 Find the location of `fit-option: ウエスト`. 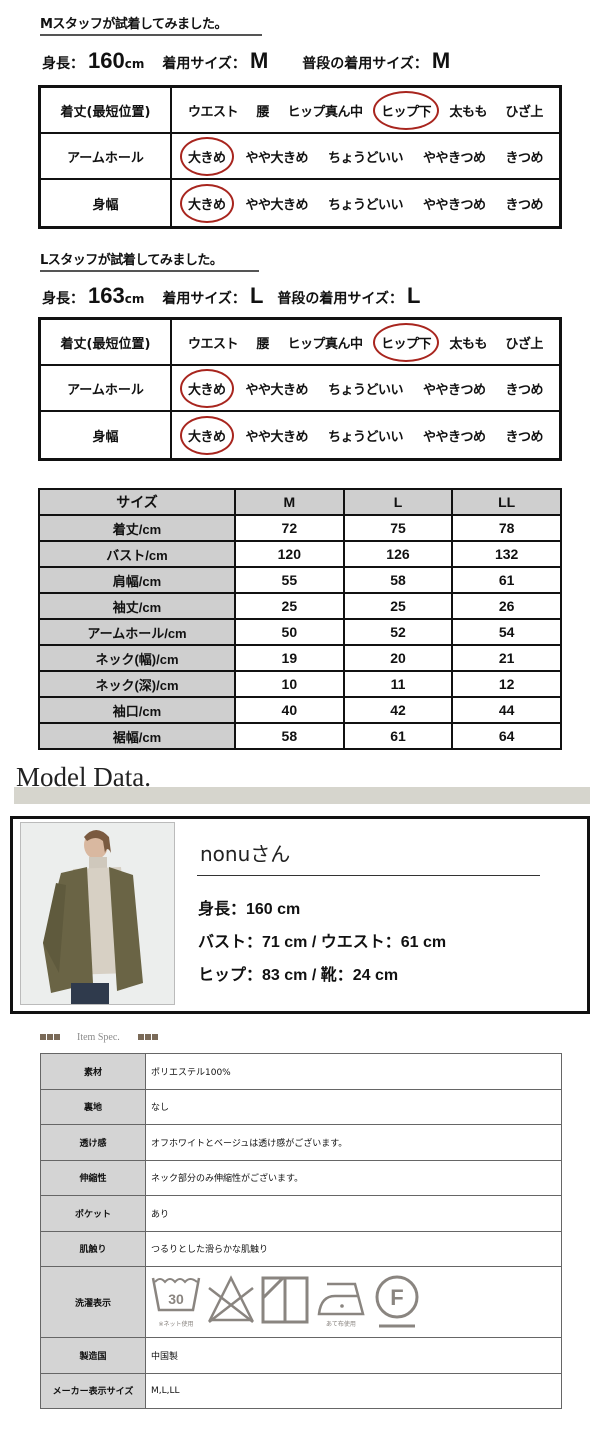

fit-option: ウエスト is located at coordinates (213, 344).